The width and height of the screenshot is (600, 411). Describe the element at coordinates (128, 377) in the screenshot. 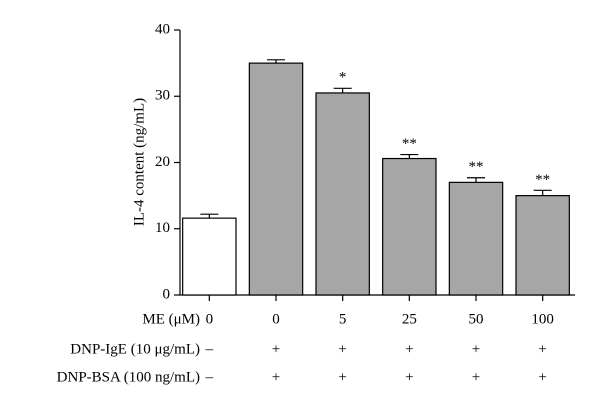

I see `treatment-label: DNP-BSA (100 ng/mL)` at that location.